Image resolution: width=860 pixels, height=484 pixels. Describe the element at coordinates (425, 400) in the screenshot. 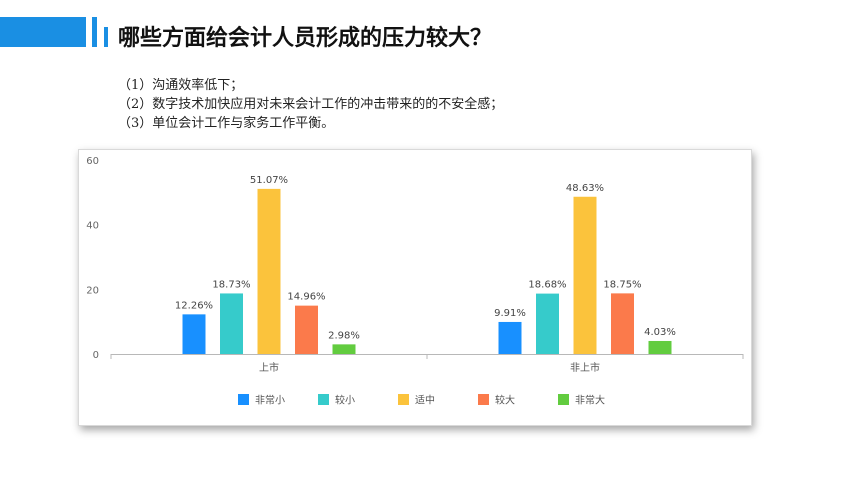

I see `legend-label: 适中` at that location.